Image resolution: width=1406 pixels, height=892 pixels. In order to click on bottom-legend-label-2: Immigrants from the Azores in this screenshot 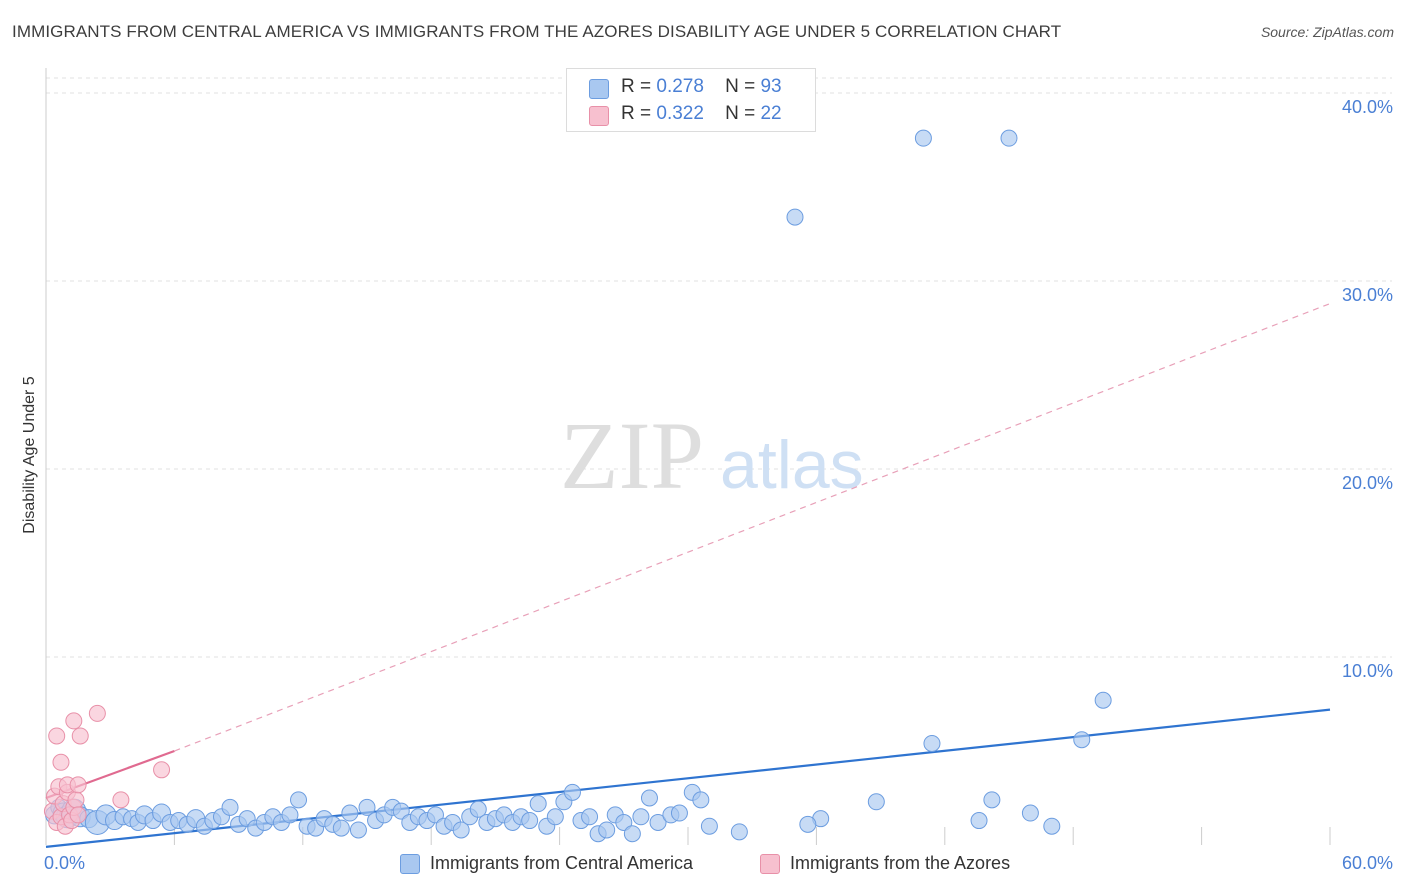, I will do `click(900, 863)`.